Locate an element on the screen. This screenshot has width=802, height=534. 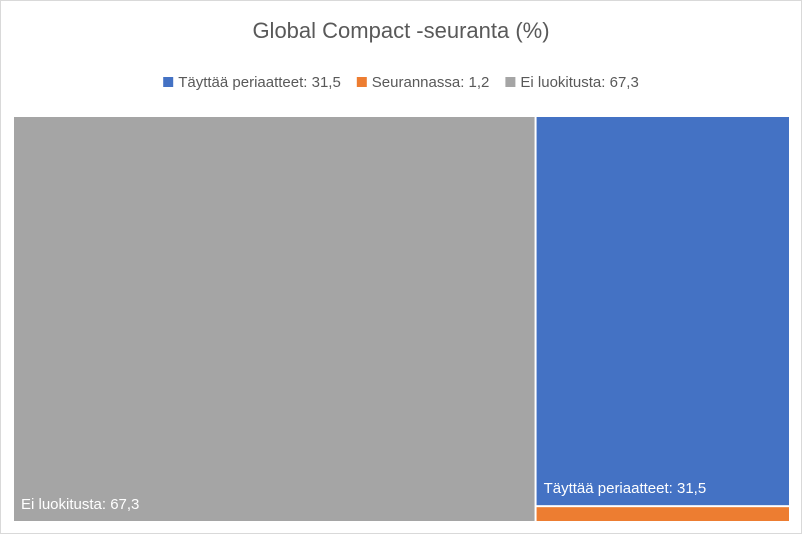
chart-title: Global Compact -seuranta (%) is located at coordinates (400, 30).